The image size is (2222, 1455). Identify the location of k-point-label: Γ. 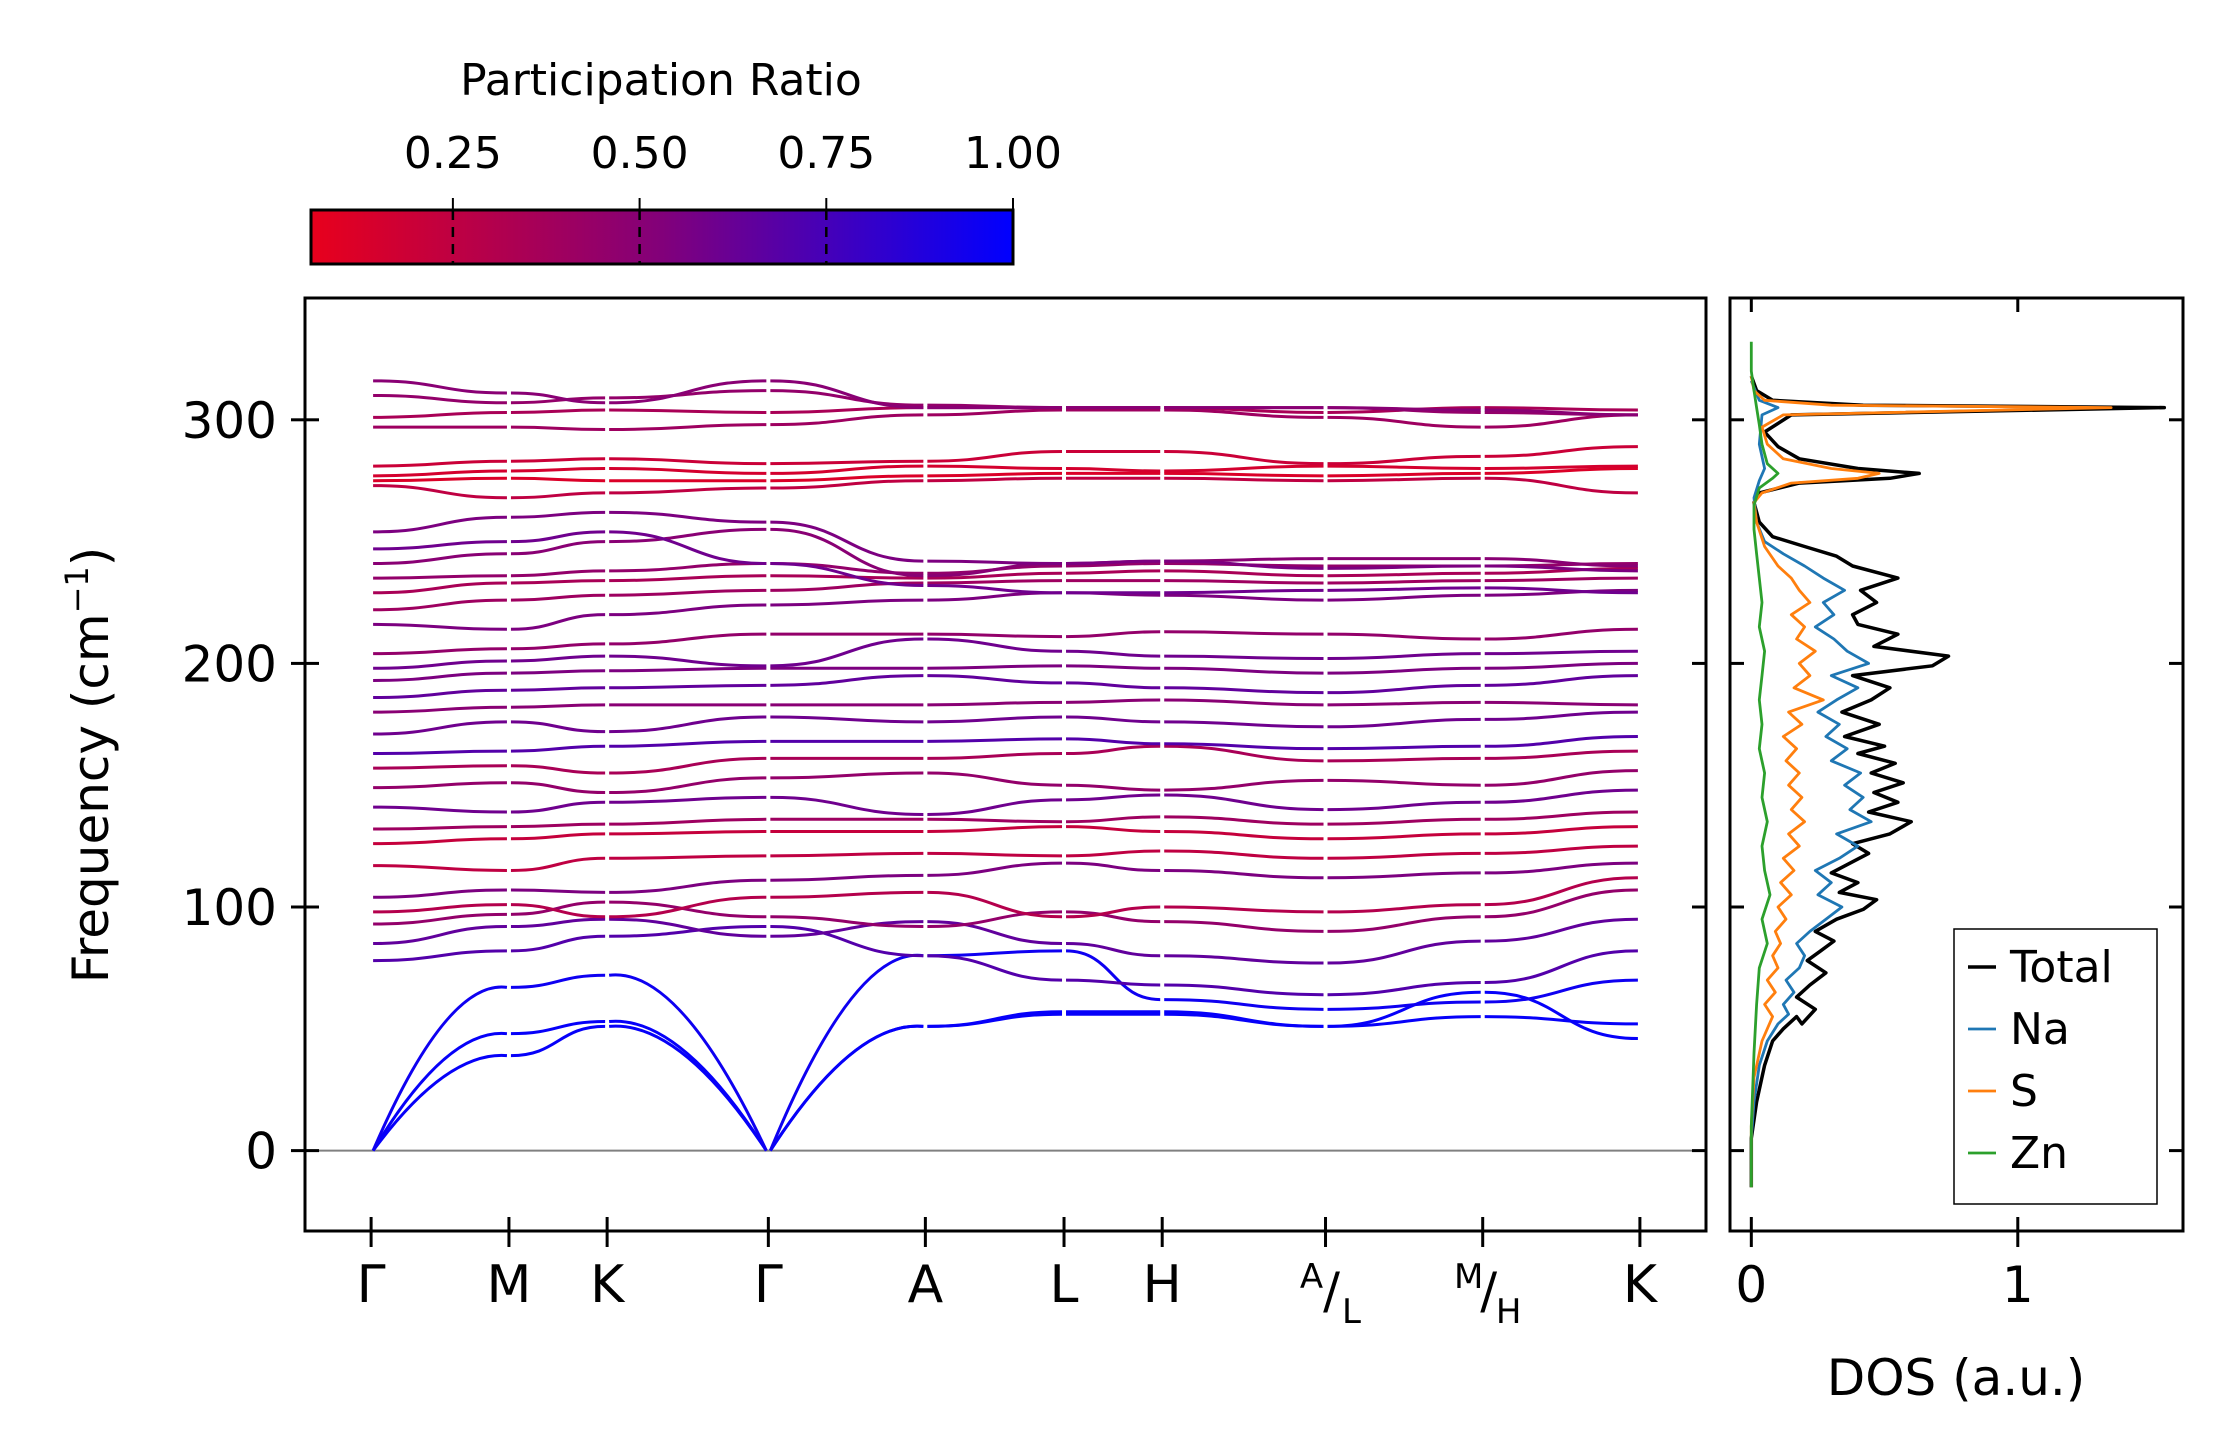
(371, 1285).